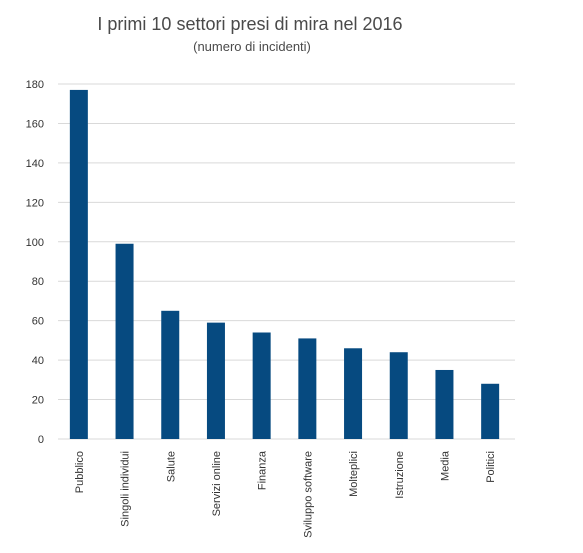  I want to click on y-tick-label: 100, so click(35, 243).